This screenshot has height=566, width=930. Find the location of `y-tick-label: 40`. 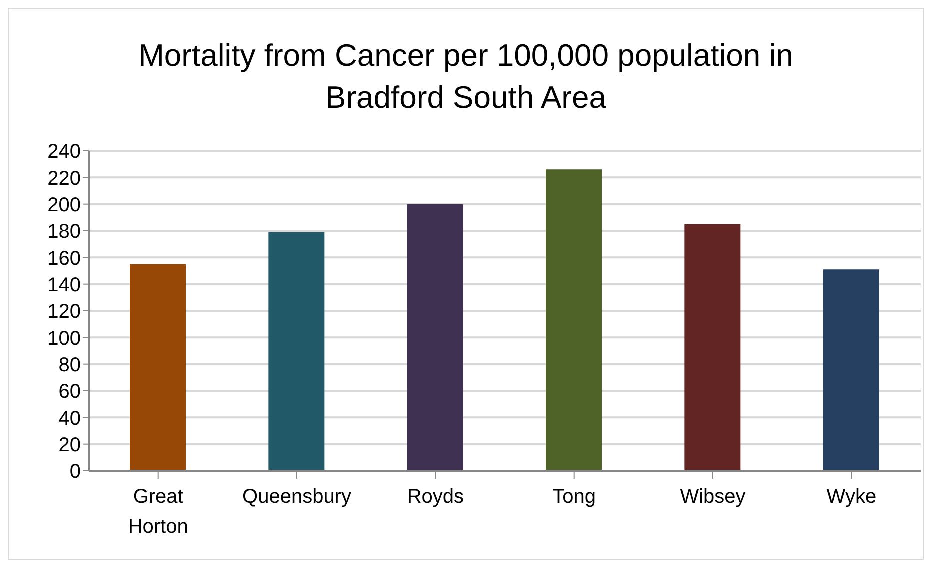

y-tick-label: 40 is located at coordinates (69, 419).